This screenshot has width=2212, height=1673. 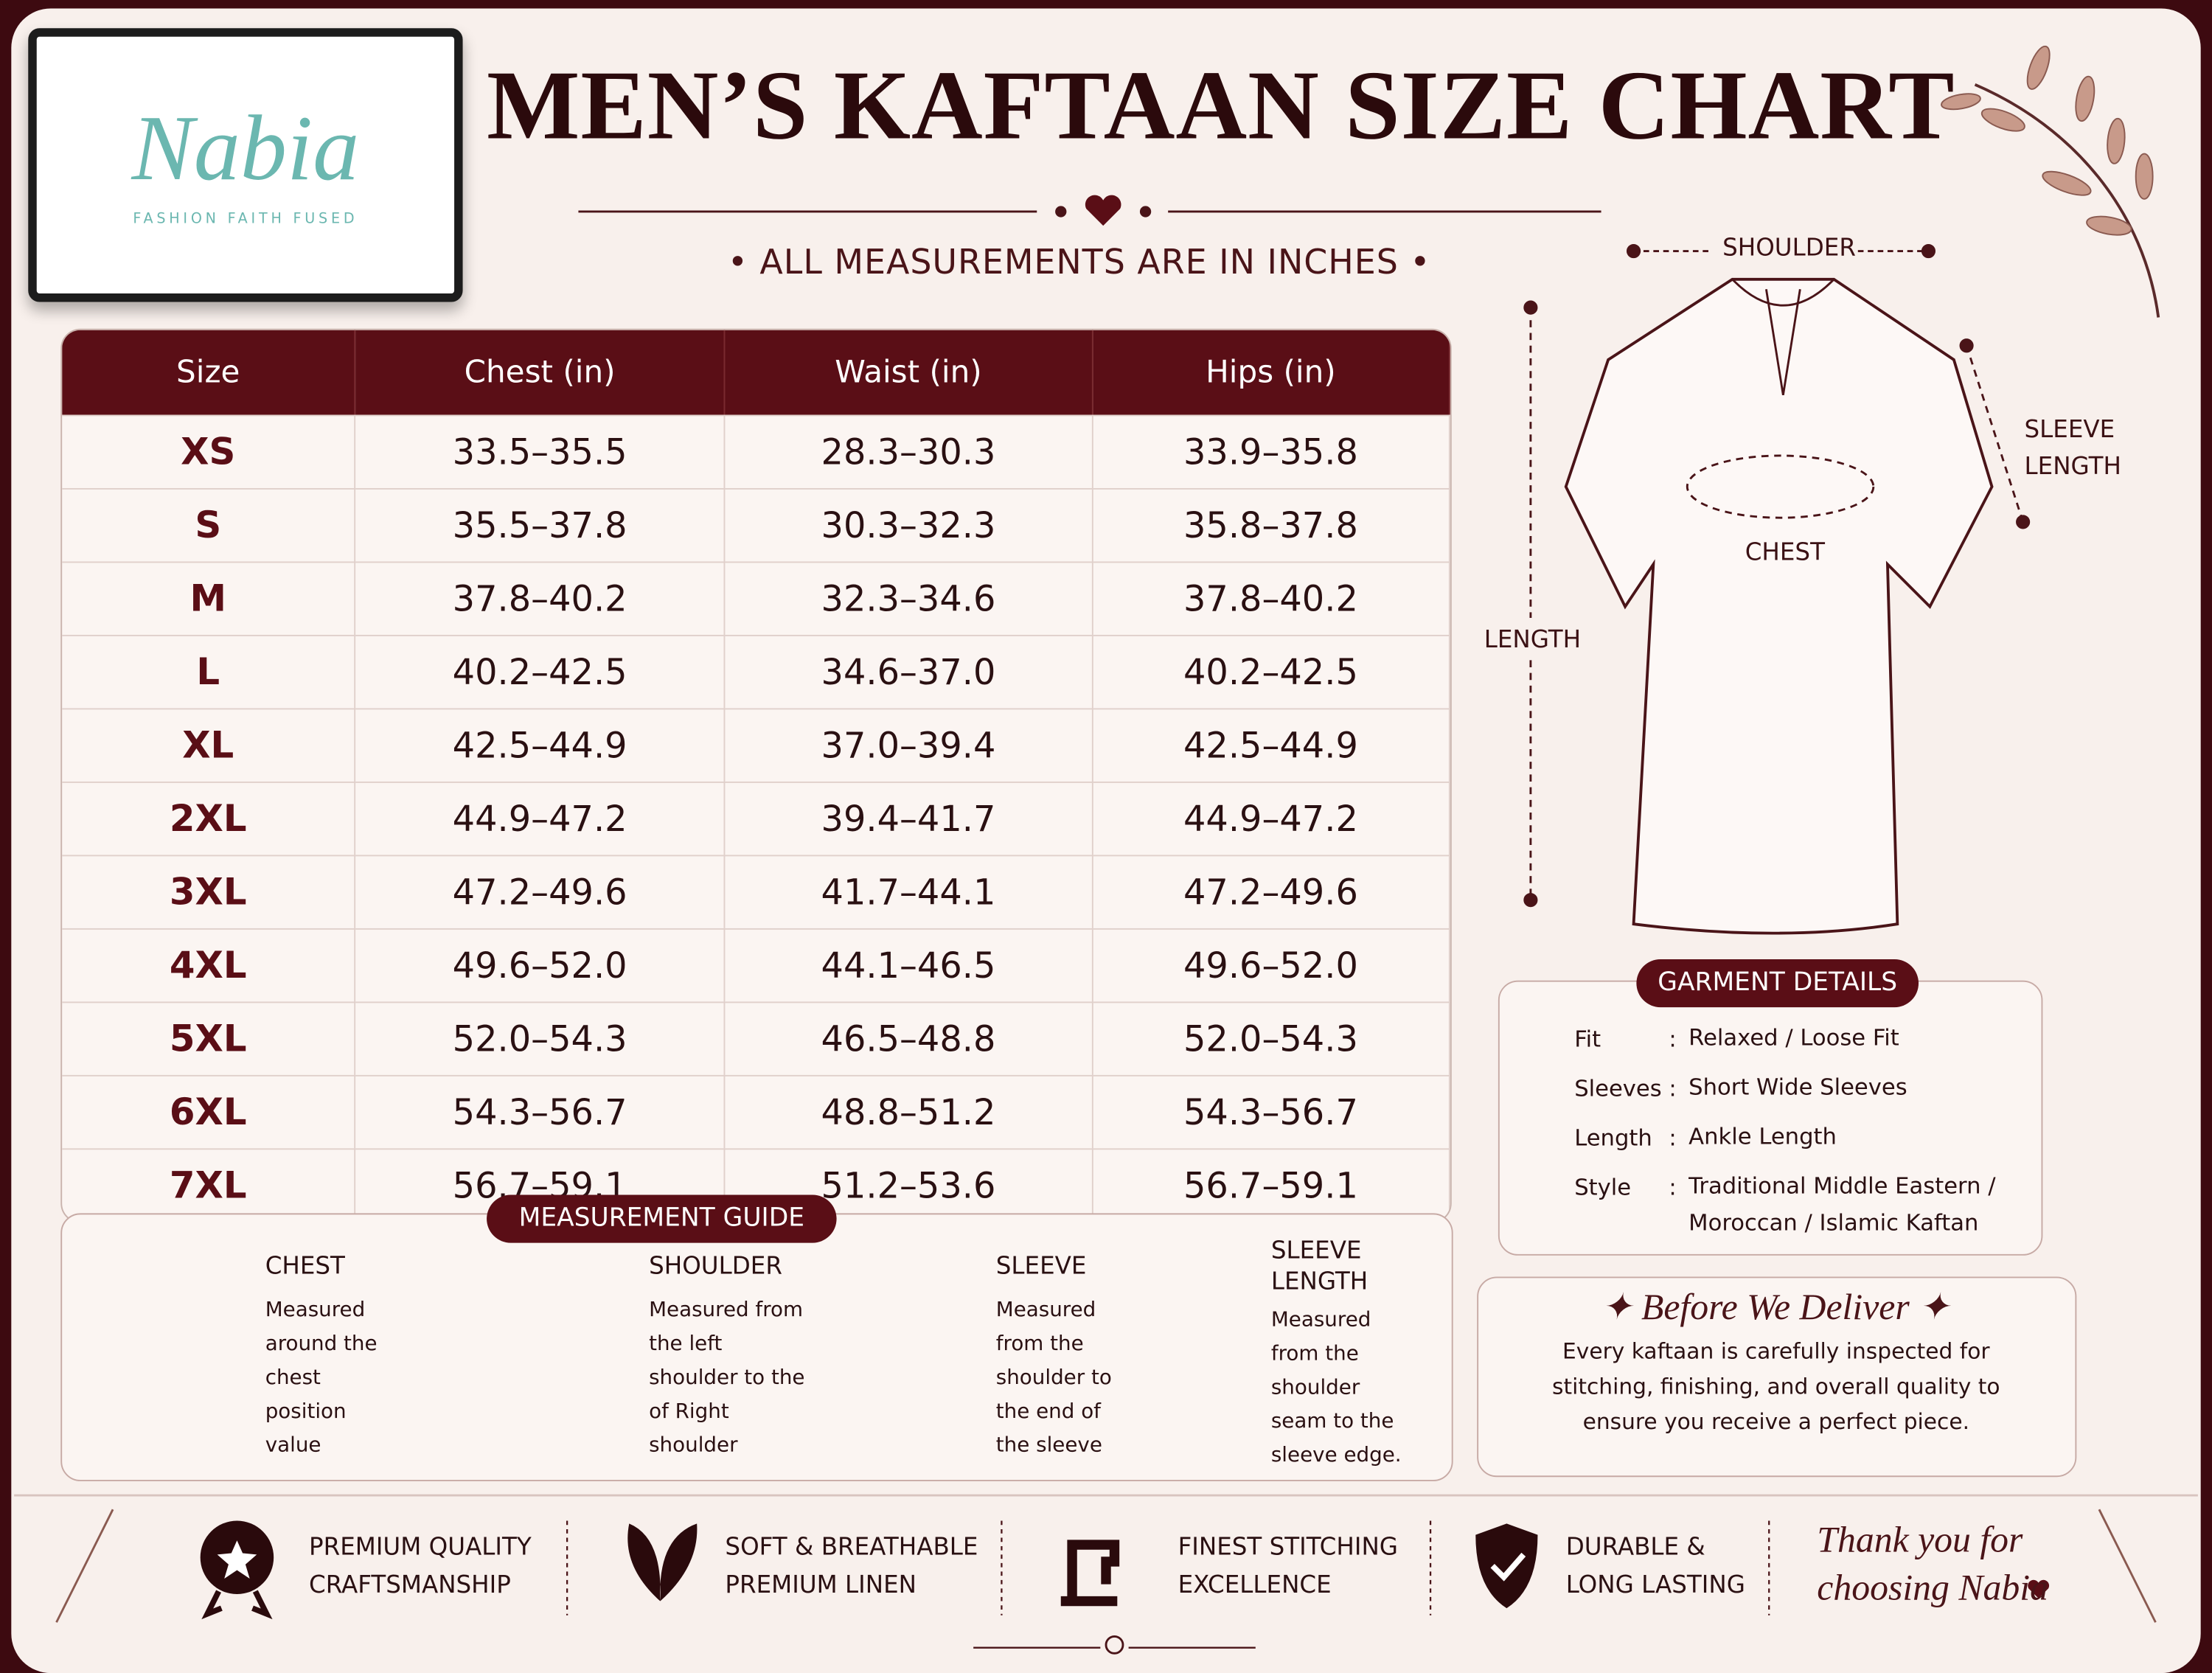 What do you see at coordinates (1655, 1567) in the screenshot?
I see `feature: DURABLE & LONG LASTING` at bounding box center [1655, 1567].